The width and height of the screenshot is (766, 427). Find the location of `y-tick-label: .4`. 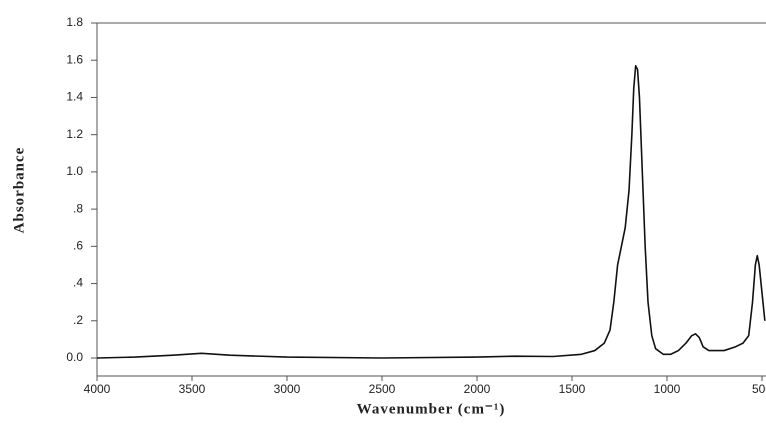

y-tick-label: .4 is located at coordinates (78, 283).